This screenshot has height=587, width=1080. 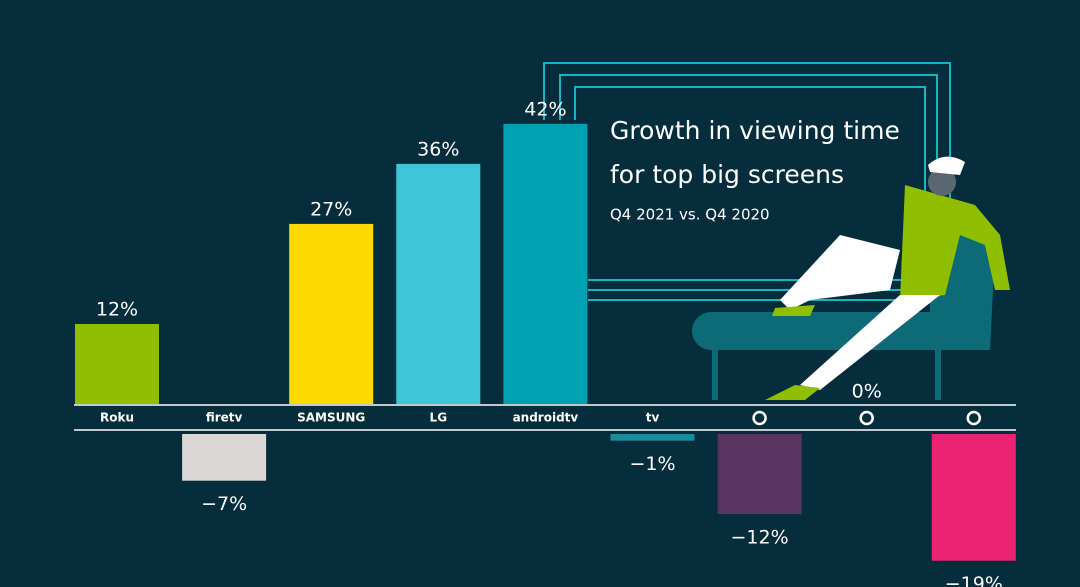 What do you see at coordinates (331, 209) in the screenshot?
I see `value-label: 27%` at bounding box center [331, 209].